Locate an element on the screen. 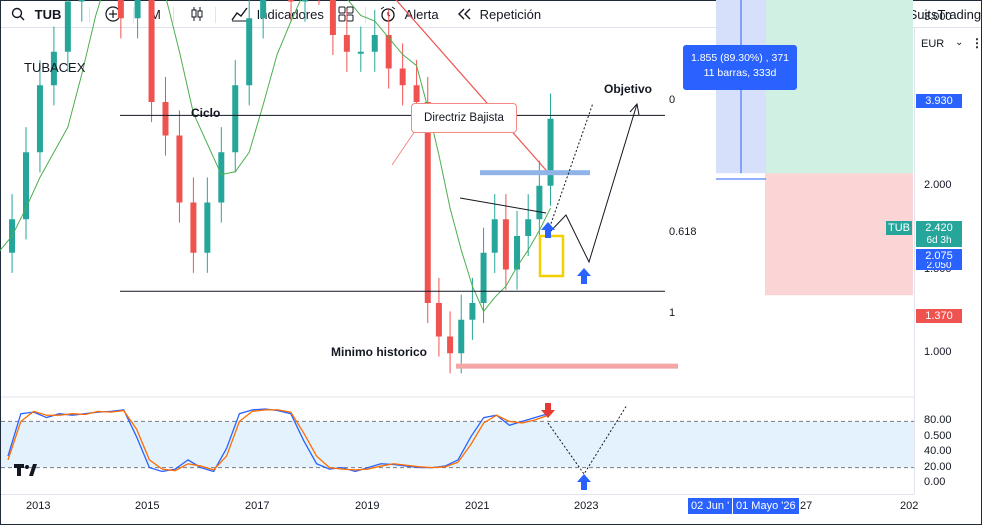 Image resolution: width=982 pixels, height=525 pixels. alarm-clock-icon is located at coordinates (388, 14).